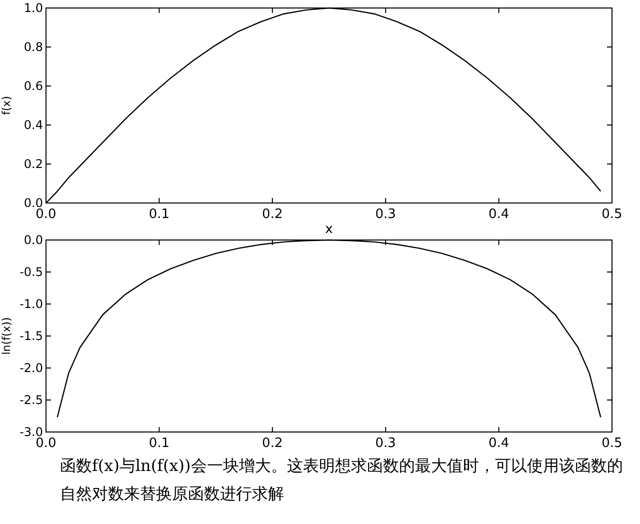 This screenshot has width=640, height=524. What do you see at coordinates (31, 272) in the screenshot?
I see `y-tick-label: -0.5` at bounding box center [31, 272].